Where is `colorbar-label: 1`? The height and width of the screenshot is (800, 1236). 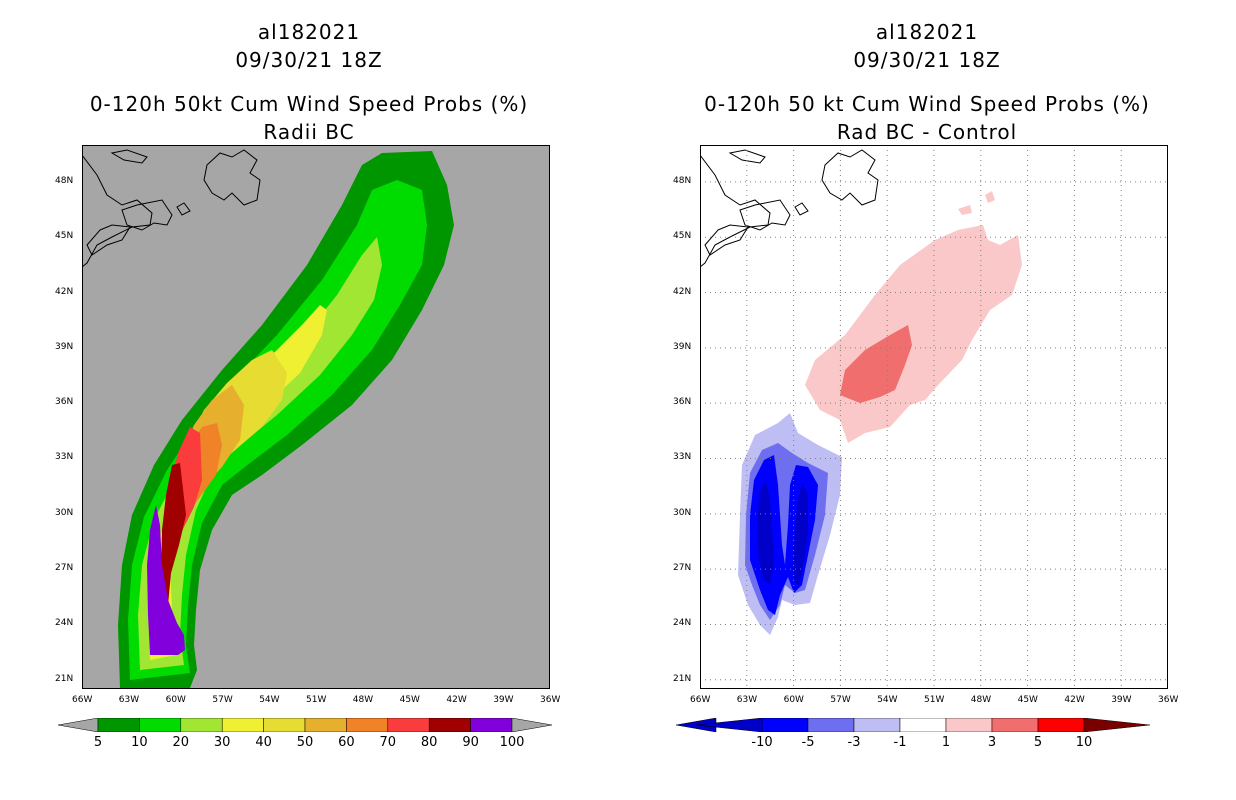
colorbar-label: 1 is located at coordinates (946, 742).